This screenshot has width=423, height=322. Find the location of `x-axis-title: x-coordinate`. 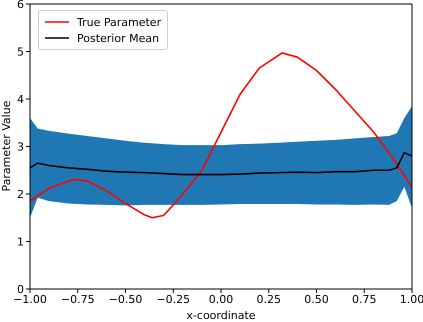

x-axis-title: x-coordinate is located at coordinates (221, 315).